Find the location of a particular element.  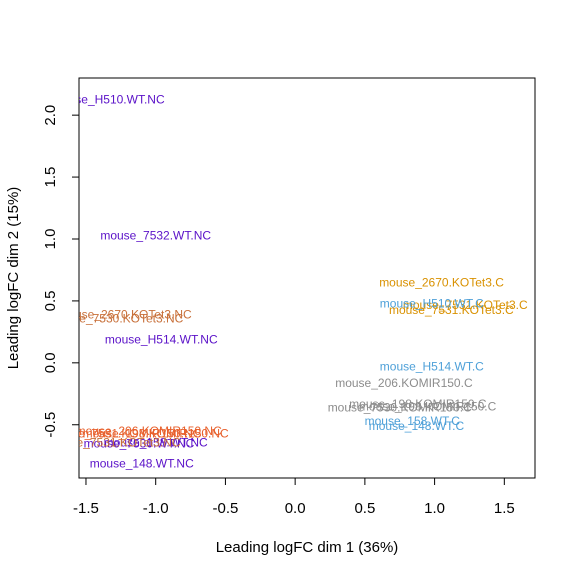

y-tick-label: 1.5 is located at coordinates (50, 177).